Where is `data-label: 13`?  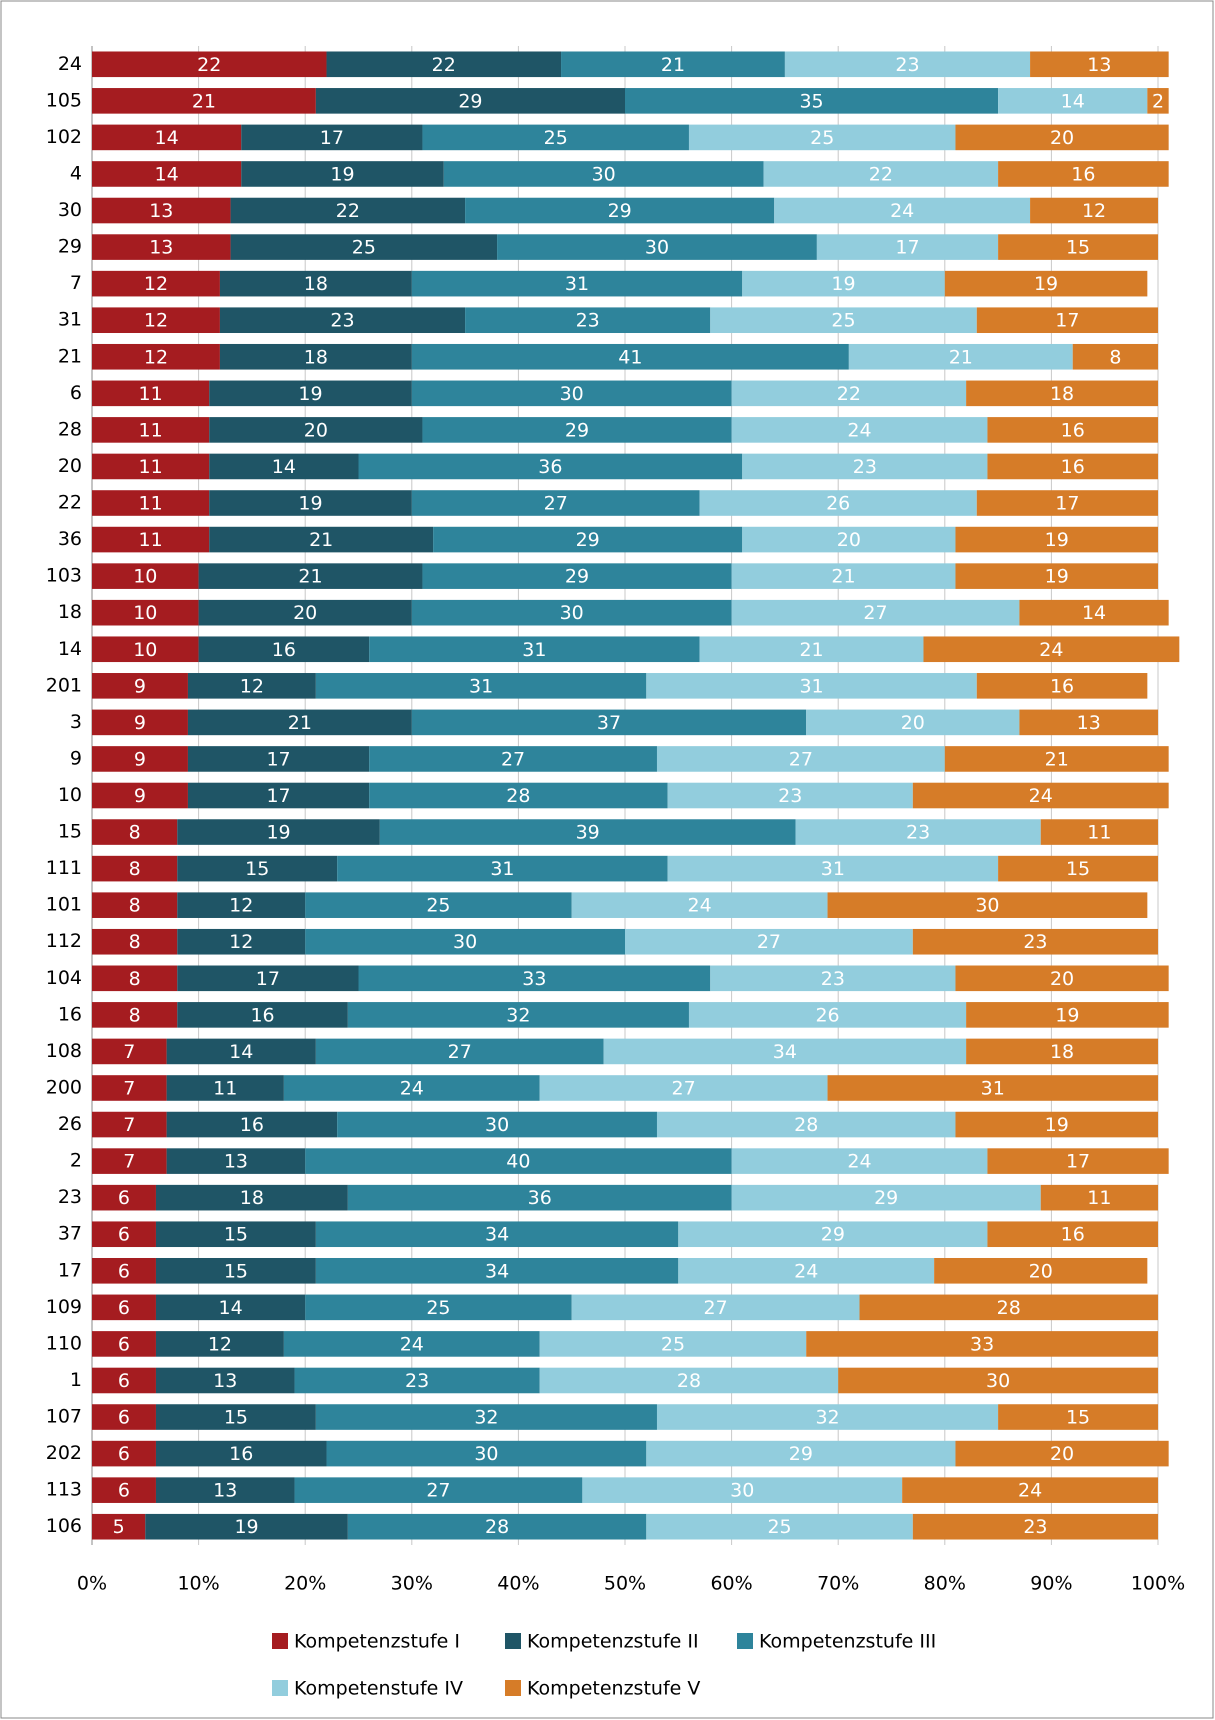
data-label: 13 is located at coordinates (161, 211).